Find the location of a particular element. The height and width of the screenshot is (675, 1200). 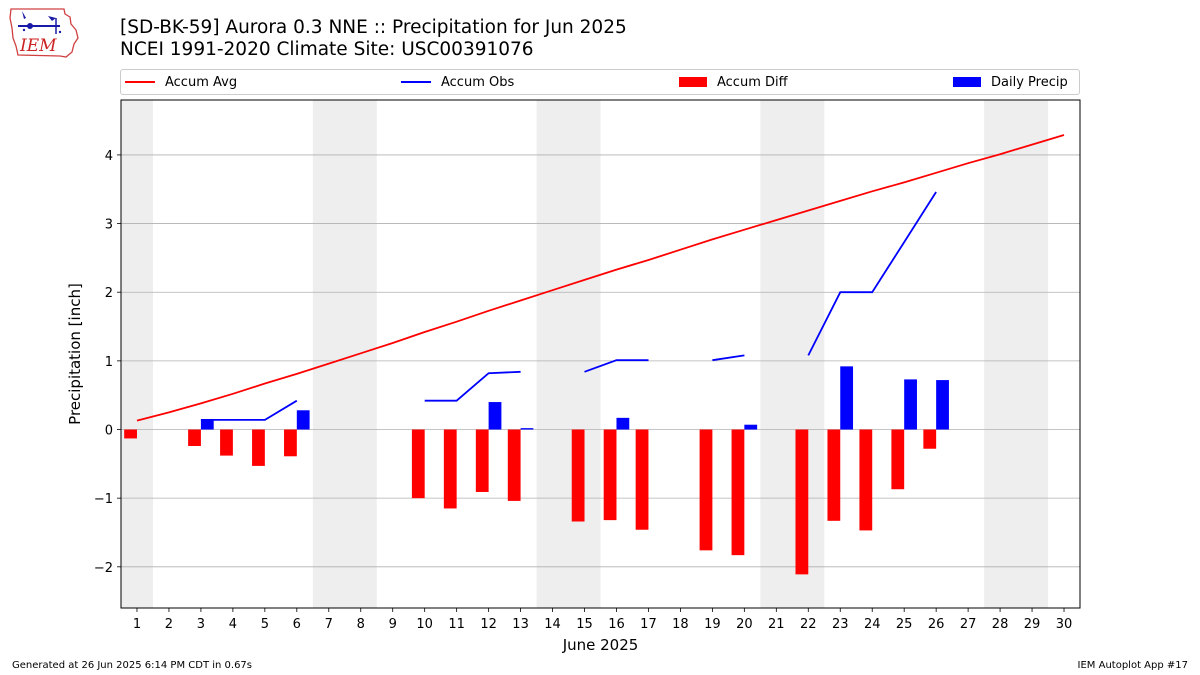

y-tick-label: 4 is located at coordinates (109, 156).